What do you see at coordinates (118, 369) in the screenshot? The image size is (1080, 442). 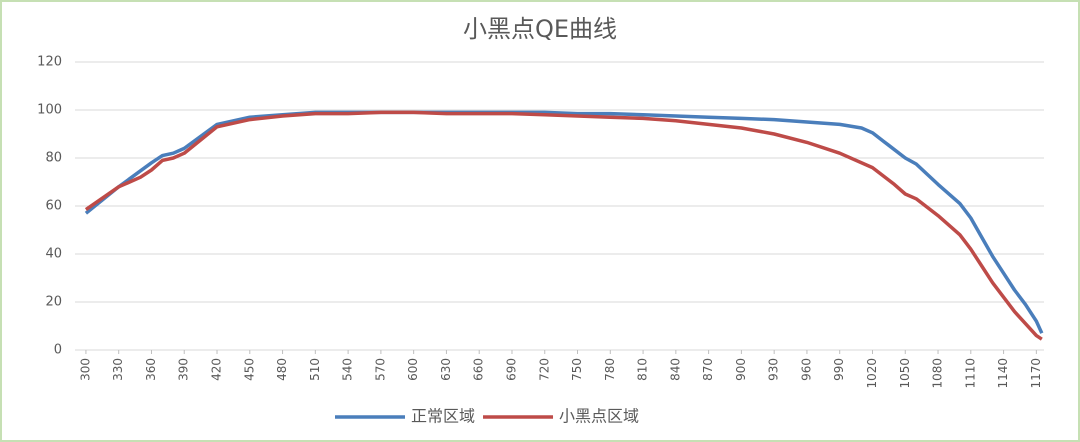 I see `x-tick-label: 330` at bounding box center [118, 369].